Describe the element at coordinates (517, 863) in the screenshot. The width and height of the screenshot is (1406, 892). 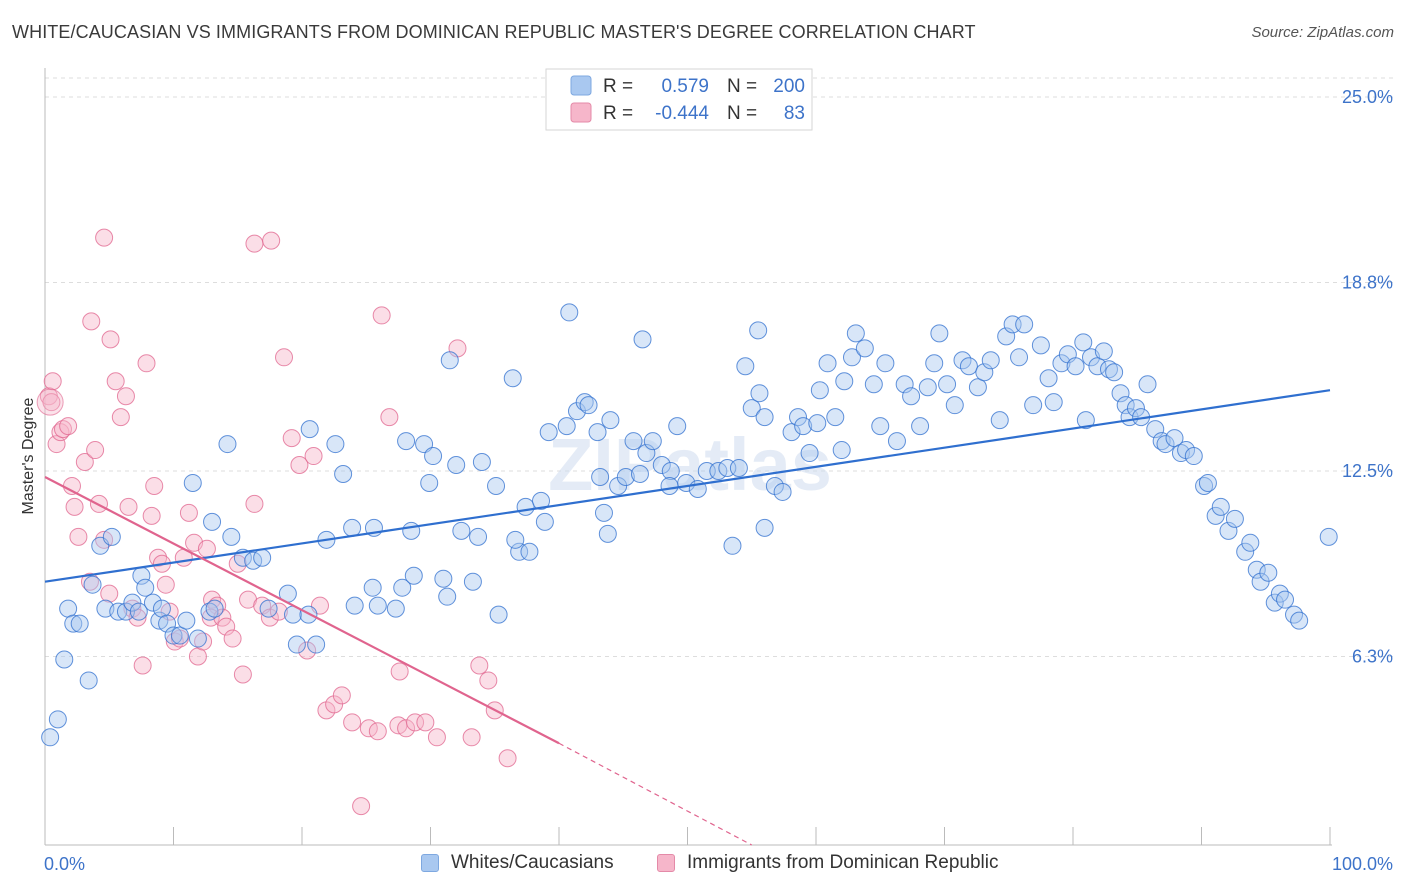
I see `legend-item-whites: Whites/Caucasians` at that location.